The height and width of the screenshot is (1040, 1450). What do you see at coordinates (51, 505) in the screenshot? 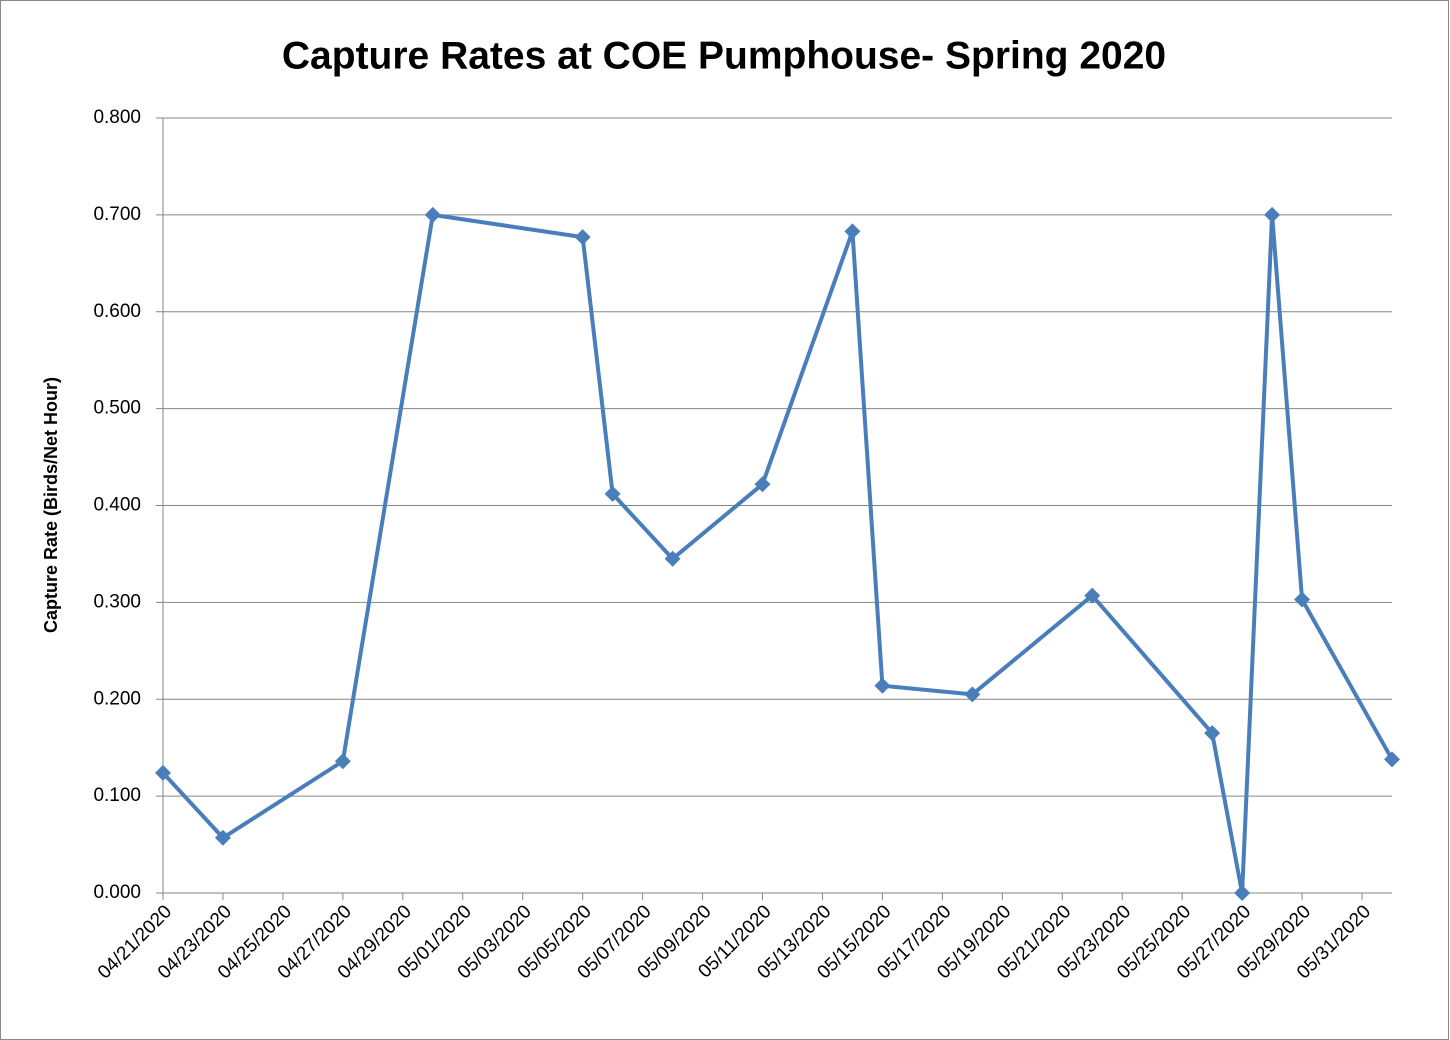
I see `y-axis-label: Capture Rate (Birds/Net Hour)` at bounding box center [51, 505].